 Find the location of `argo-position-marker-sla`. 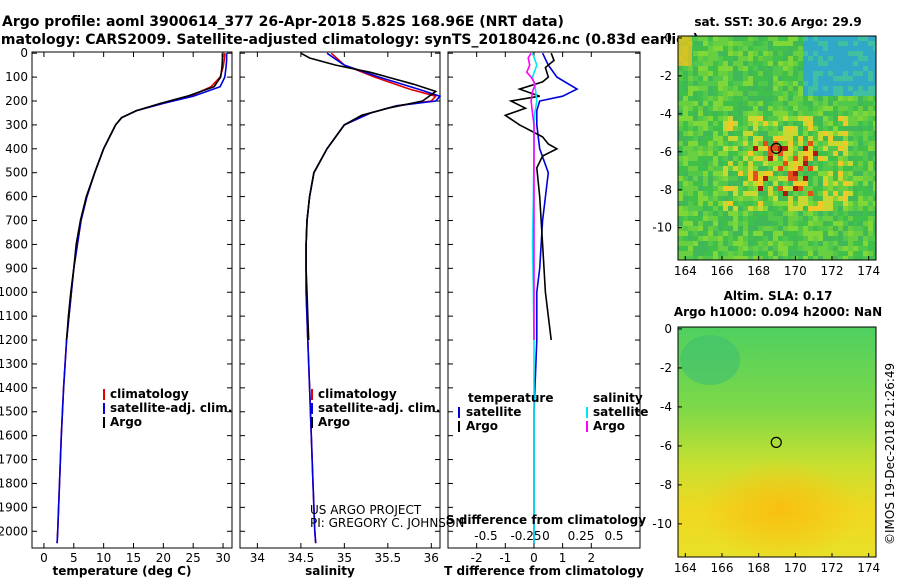

argo-position-marker-sla is located at coordinates (776, 442).